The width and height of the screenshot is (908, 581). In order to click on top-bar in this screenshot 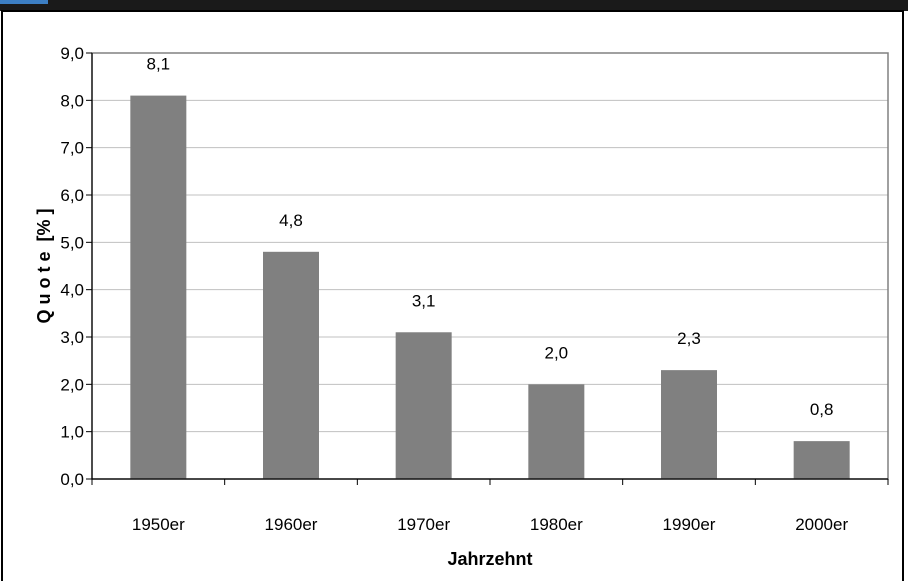, I will do `click(454, 5)`.